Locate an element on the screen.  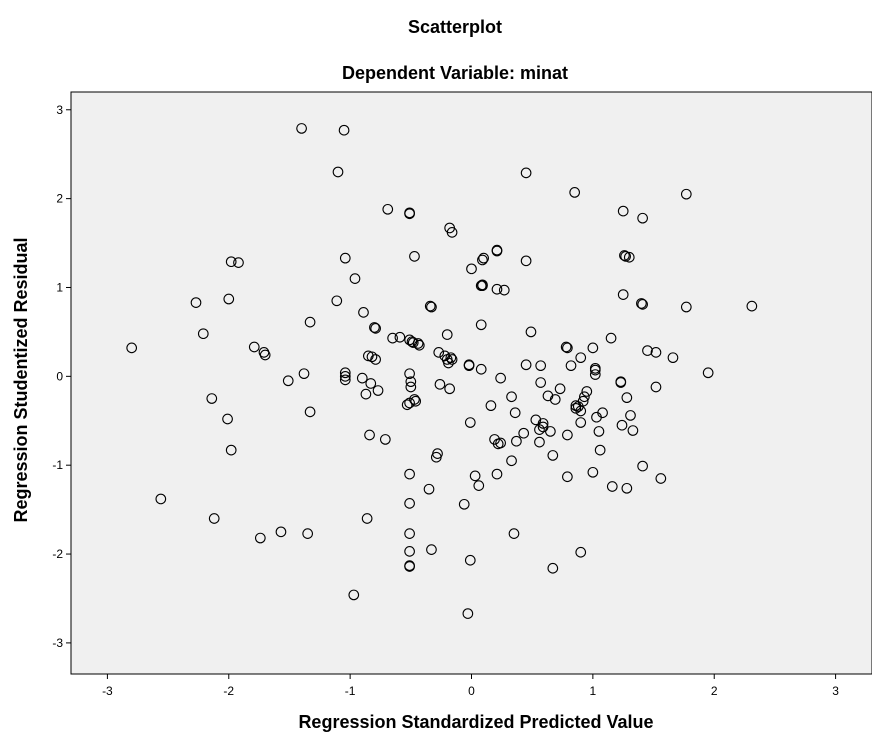
x-tick-label: -3 is located at coordinates (107, 691).